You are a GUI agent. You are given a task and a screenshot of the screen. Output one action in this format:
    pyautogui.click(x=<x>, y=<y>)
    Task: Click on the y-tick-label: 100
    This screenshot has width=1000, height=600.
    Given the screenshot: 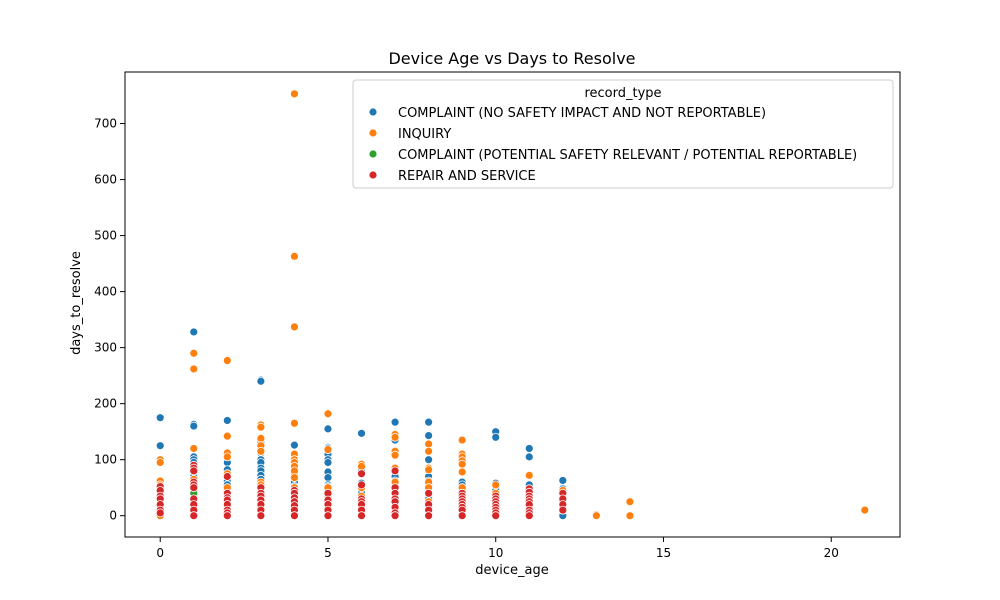 What is the action you would take?
    pyautogui.click(x=105, y=460)
    